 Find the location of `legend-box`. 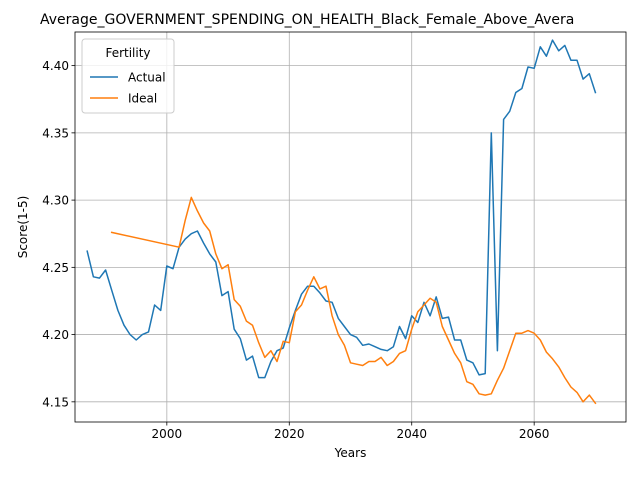

legend-box is located at coordinates (128, 76).